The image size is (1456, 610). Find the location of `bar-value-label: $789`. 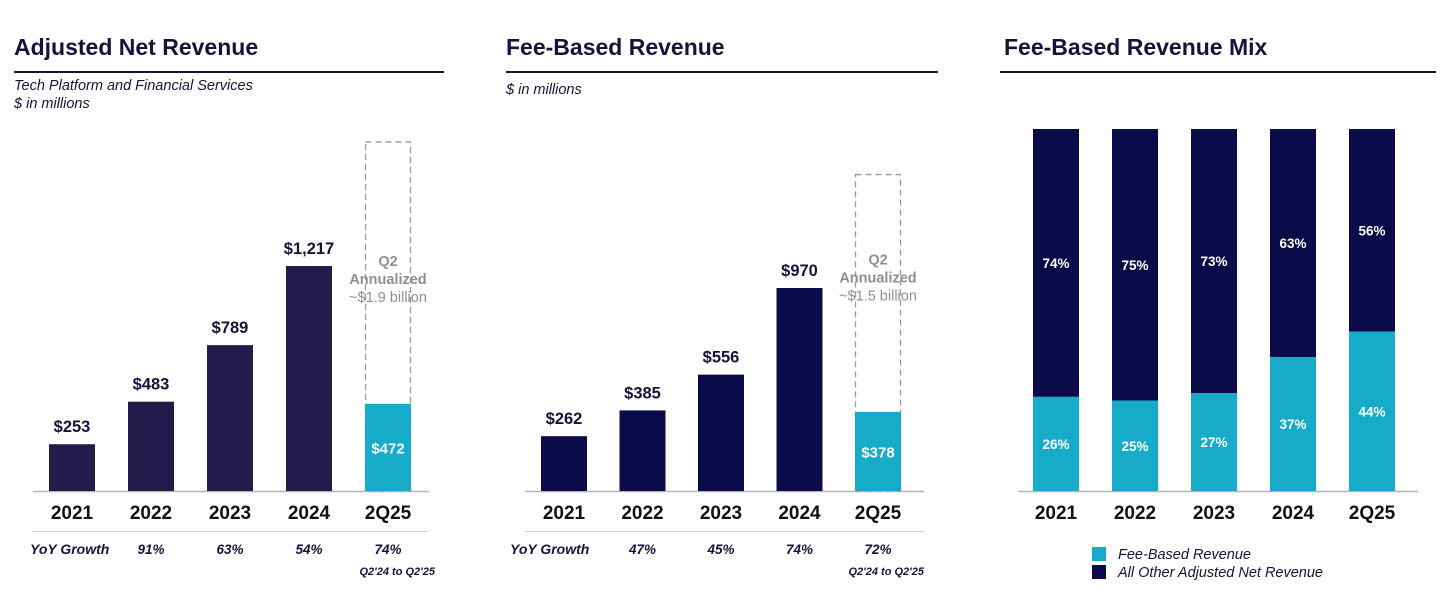

bar-value-label: $789 is located at coordinates (230, 328).